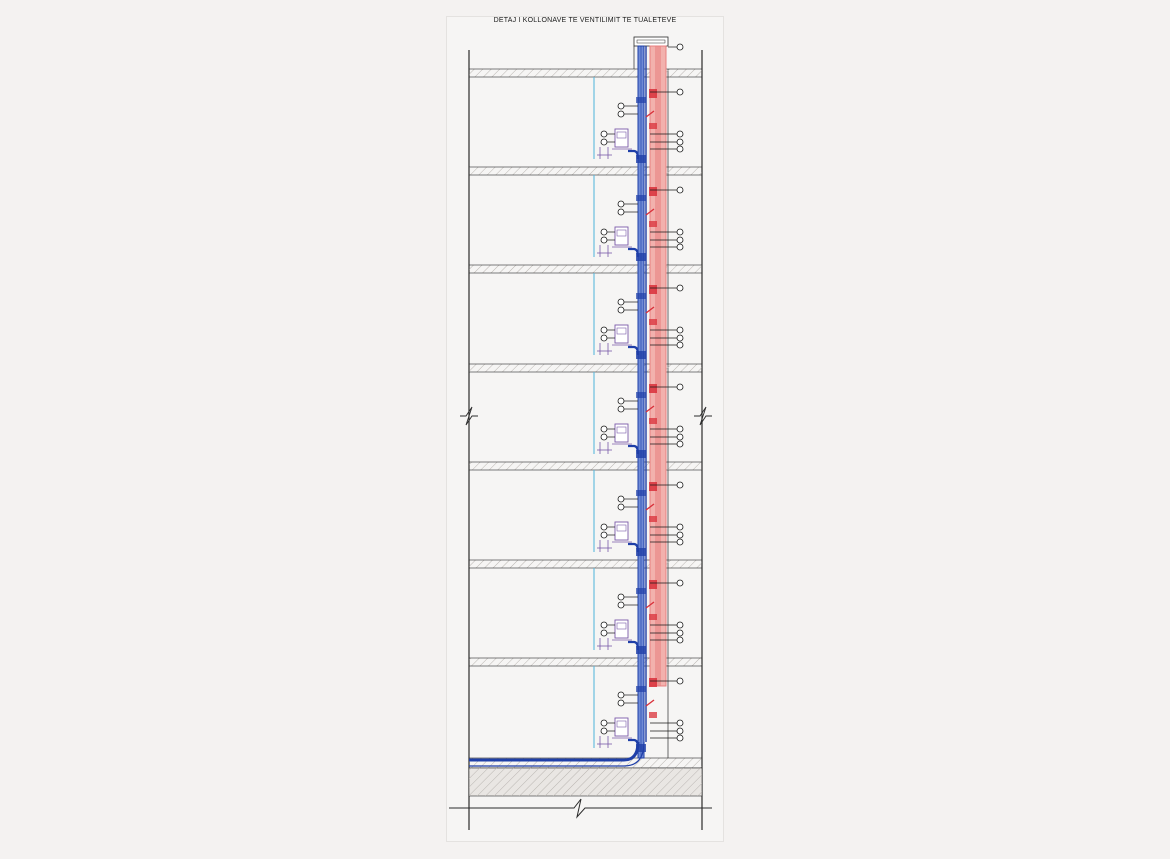  I want to click on break-mark-left, so click(469, 416).